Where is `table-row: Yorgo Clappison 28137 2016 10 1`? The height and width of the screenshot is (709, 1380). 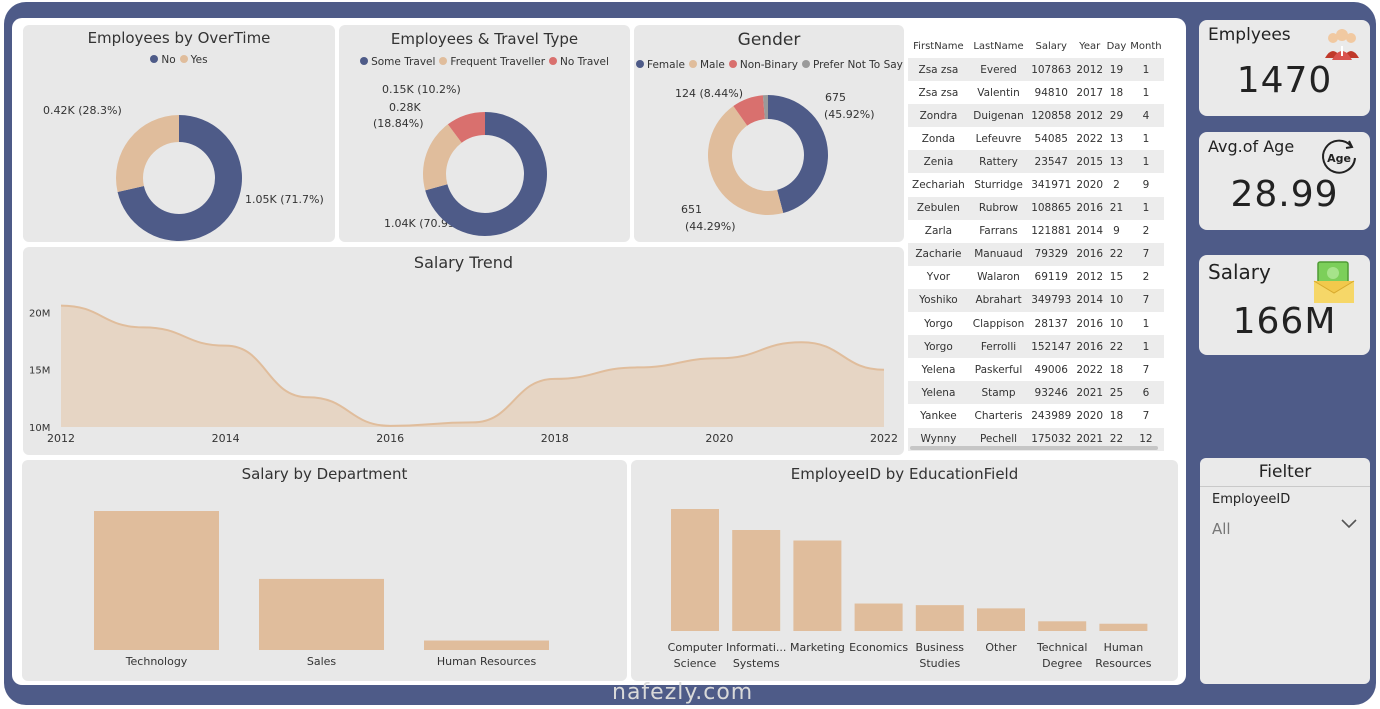
table-row: Yorgo Clappison 28137 2016 10 1 is located at coordinates (1036, 323).